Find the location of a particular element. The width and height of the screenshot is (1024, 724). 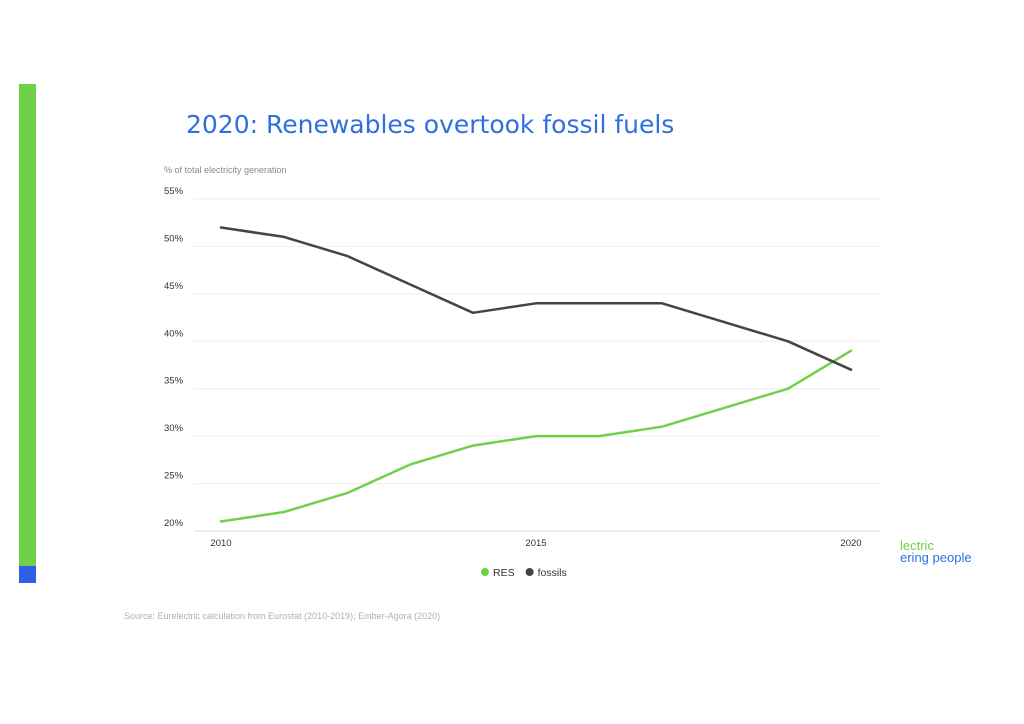

brand-line-2: ering people is located at coordinates (936, 557).